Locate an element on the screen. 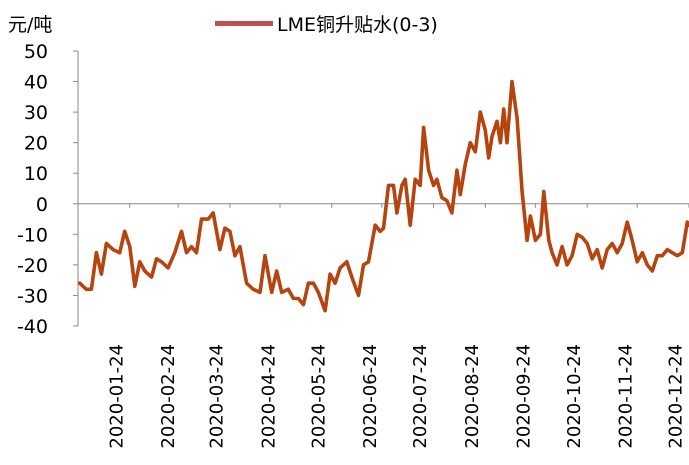  y-tick-label: 40 is located at coordinates (36, 83).